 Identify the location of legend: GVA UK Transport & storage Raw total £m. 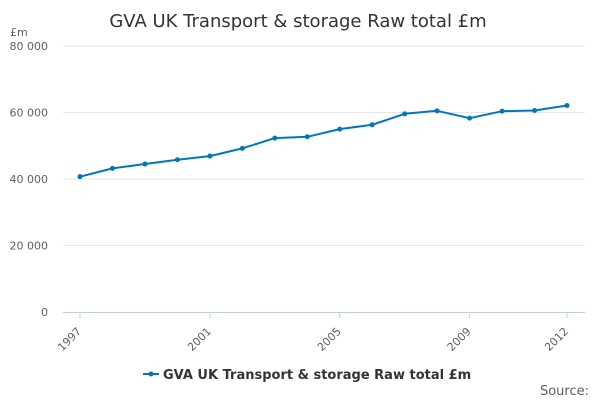
(307, 375).